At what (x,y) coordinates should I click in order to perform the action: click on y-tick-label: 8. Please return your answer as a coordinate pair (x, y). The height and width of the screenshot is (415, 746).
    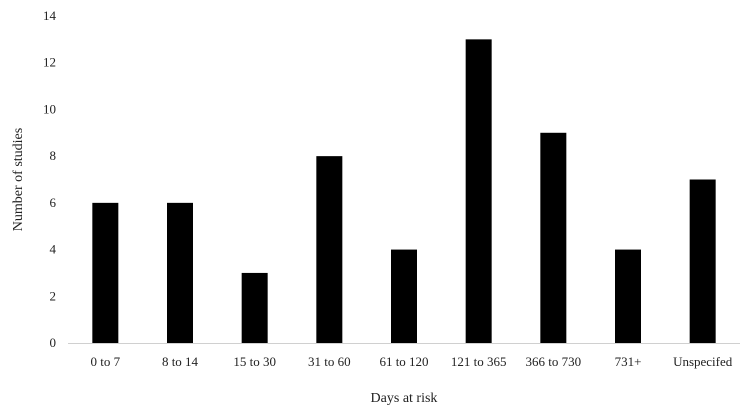
    Looking at the image, I should click on (53, 155).